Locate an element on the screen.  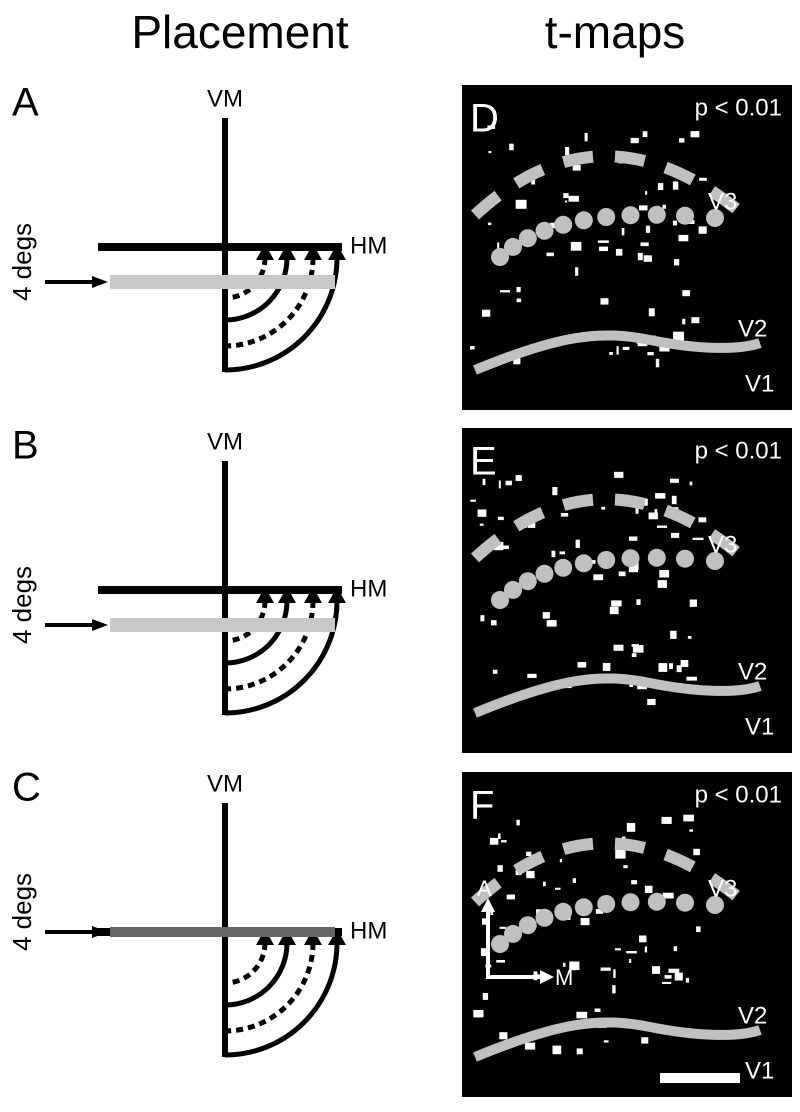
area-label: V2 is located at coordinates (752, 1015).